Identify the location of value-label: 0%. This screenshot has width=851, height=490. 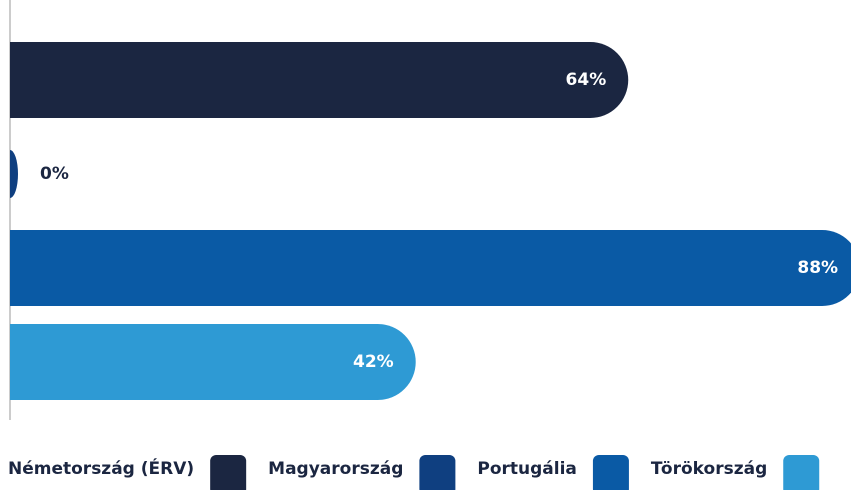
(54, 174).